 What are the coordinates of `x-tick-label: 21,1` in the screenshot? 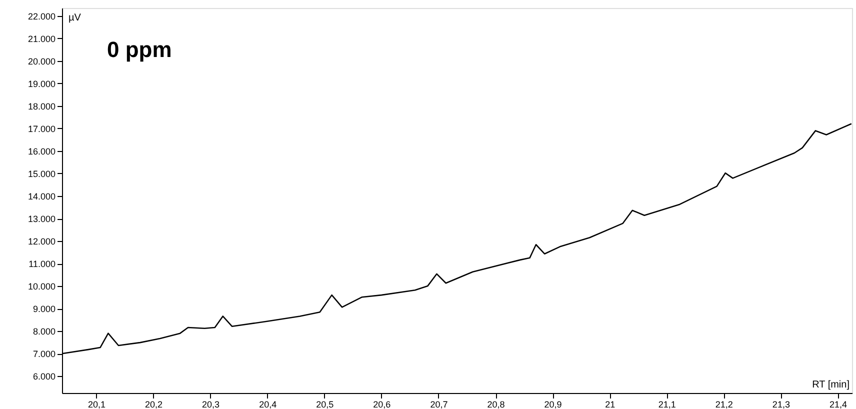 It's located at (667, 404).